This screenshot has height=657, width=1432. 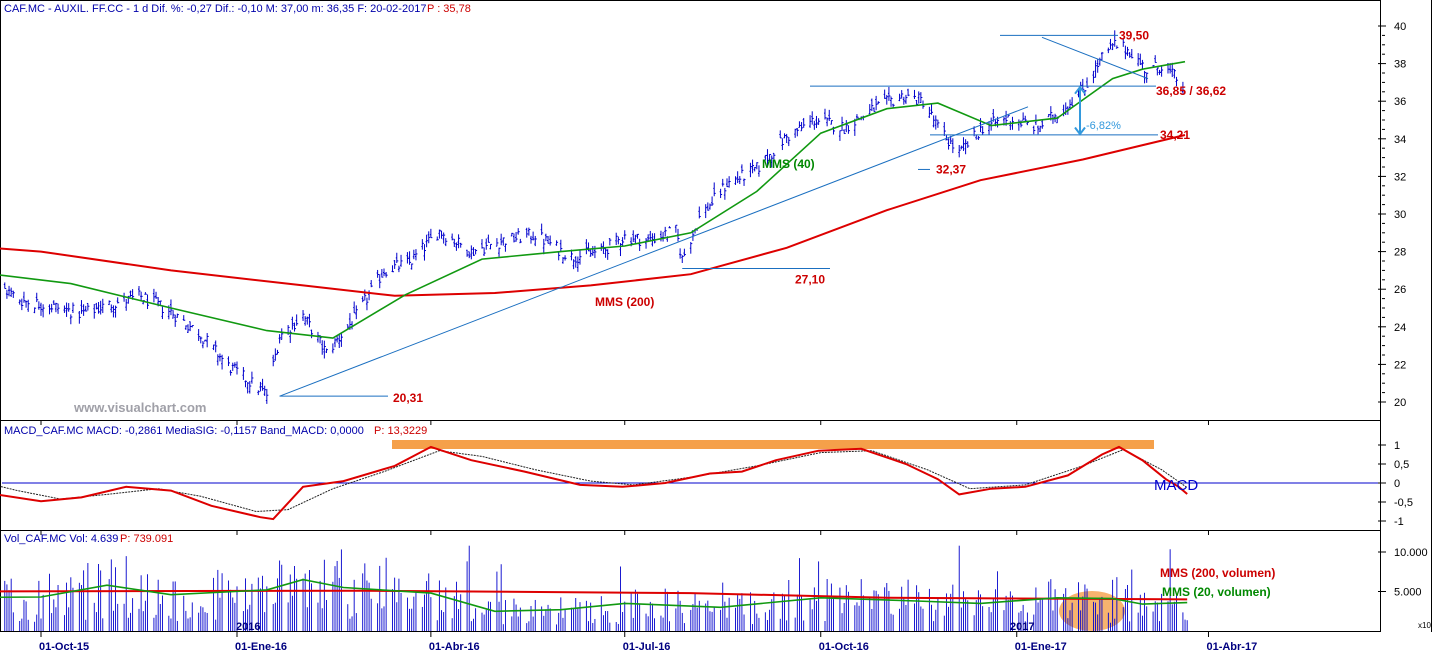 What do you see at coordinates (1022, 627) in the screenshot?
I see `year-marker-2017: 2017` at bounding box center [1022, 627].